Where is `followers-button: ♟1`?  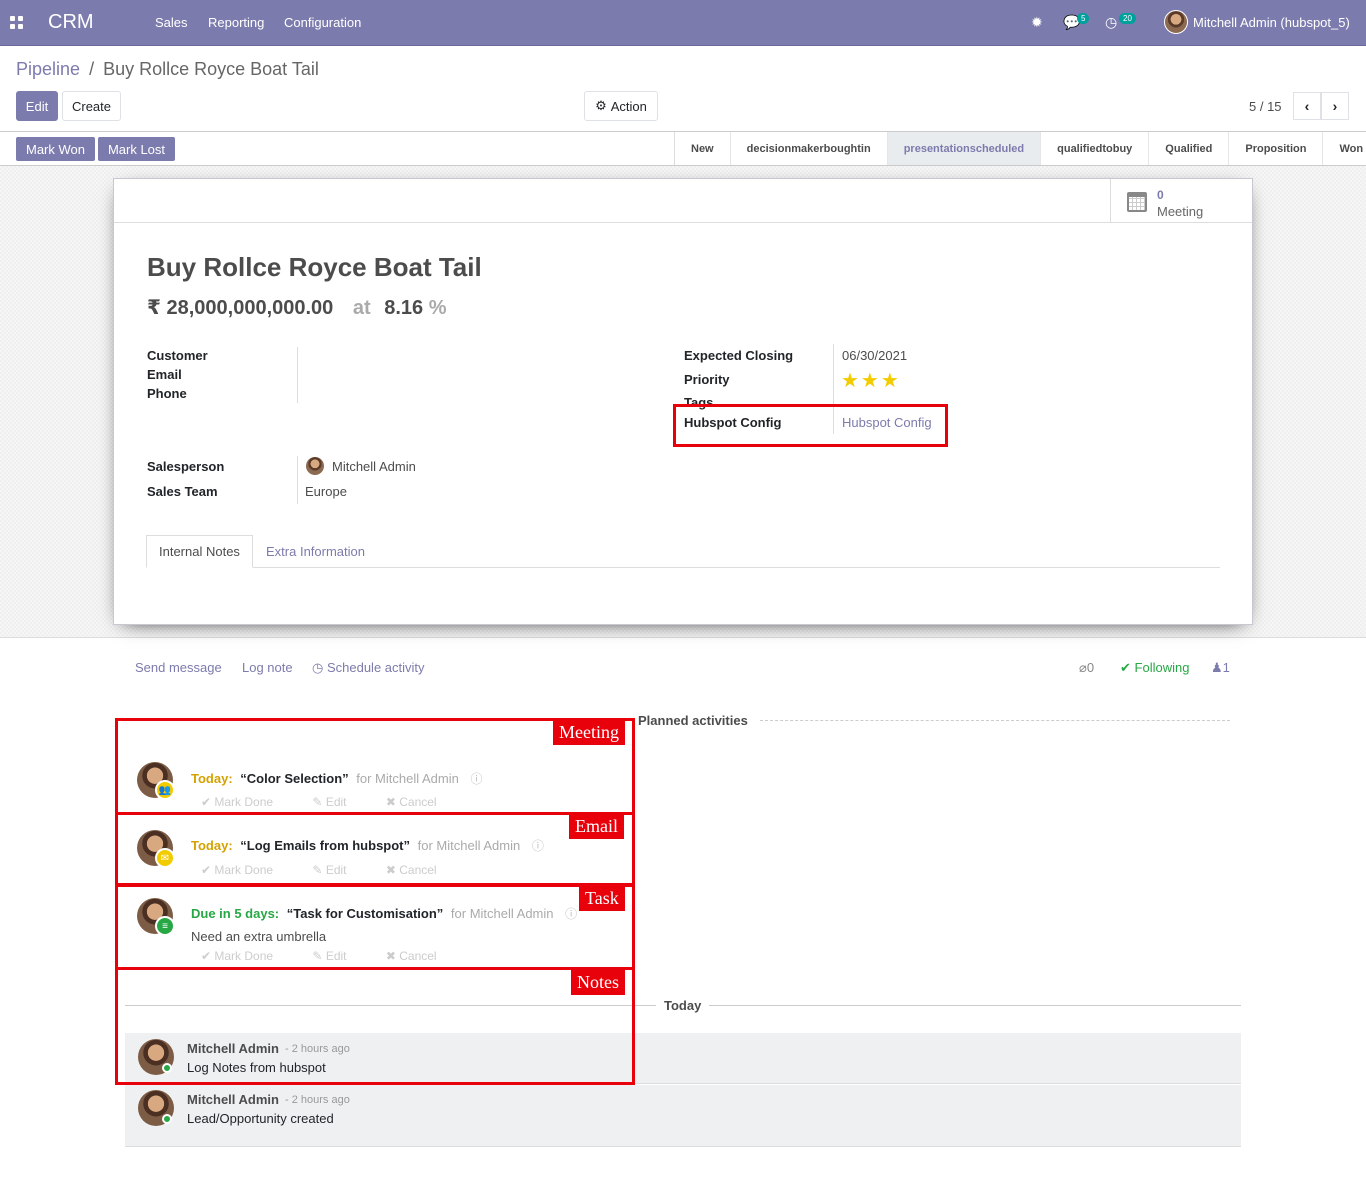
followers-button: ♟1 is located at coordinates (1220, 668).